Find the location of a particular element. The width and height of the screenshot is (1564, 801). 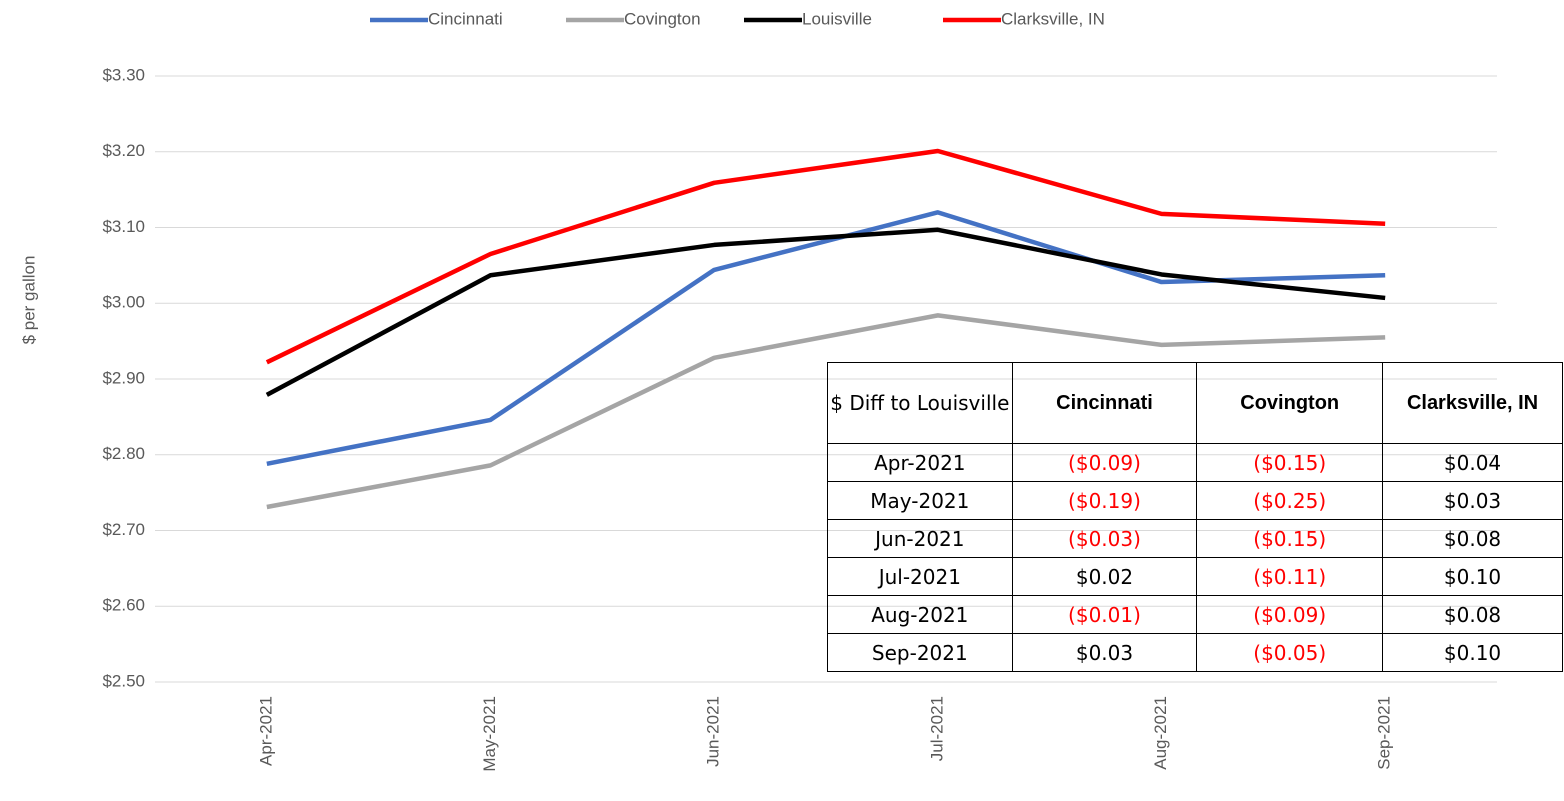

table-cell: May-2021 is located at coordinates (920, 500).